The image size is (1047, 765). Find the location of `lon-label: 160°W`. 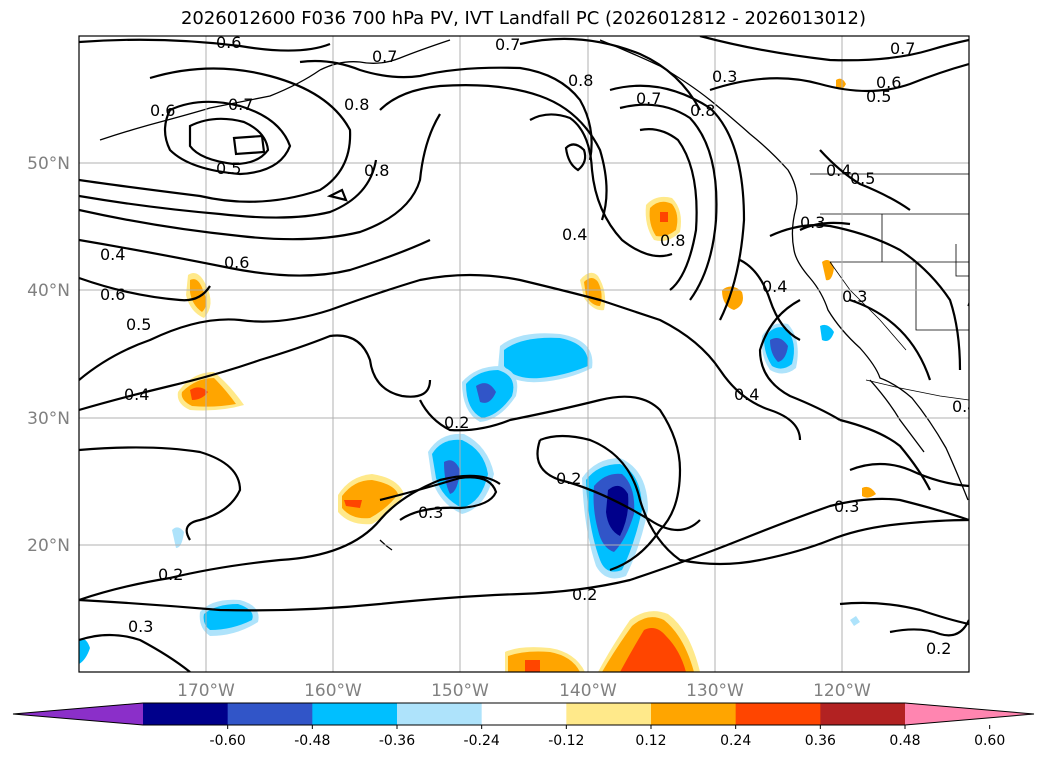

lon-label: 160°W is located at coordinates (333, 691).